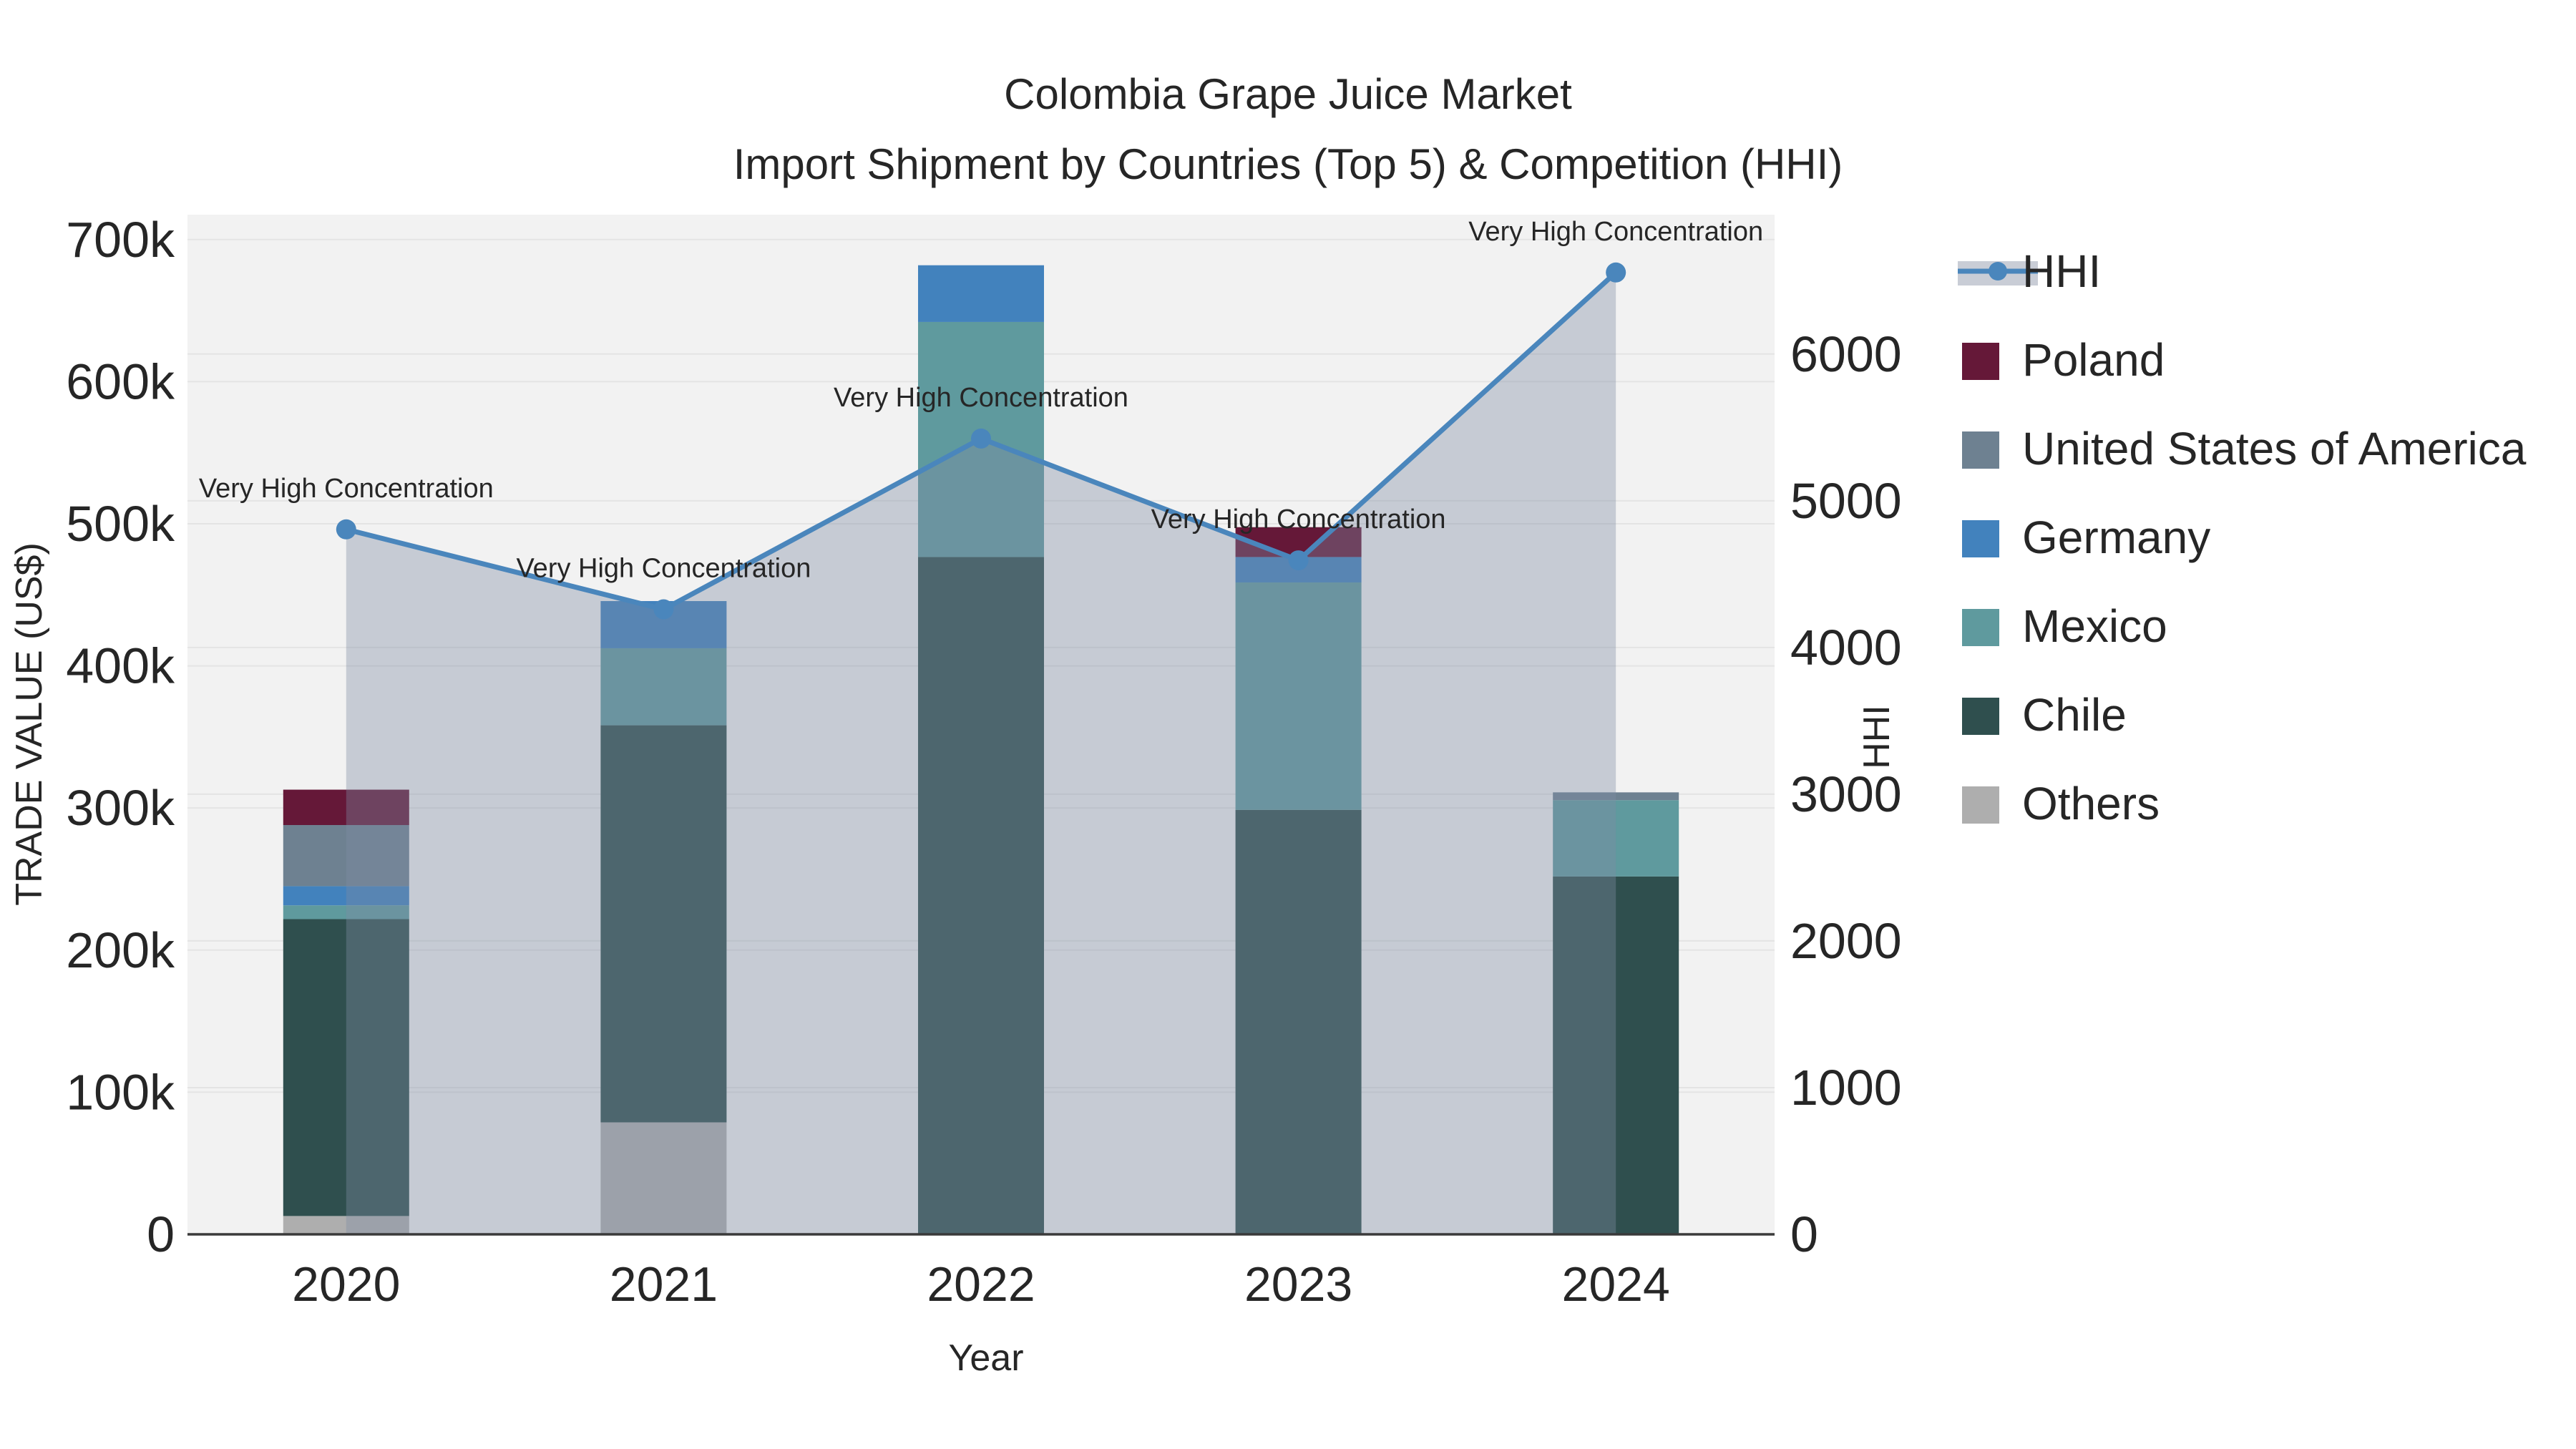  What do you see at coordinates (985, 1358) in the screenshot?
I see `x-axis-title: Year` at bounding box center [985, 1358].